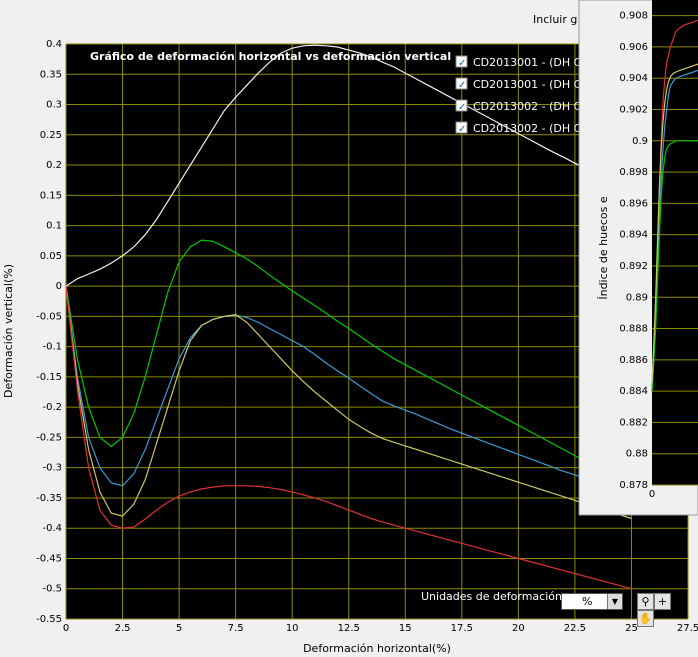 The height and width of the screenshot is (657, 698). I want to click on secondary-y-tick-label: 0.896, so click(633, 203).